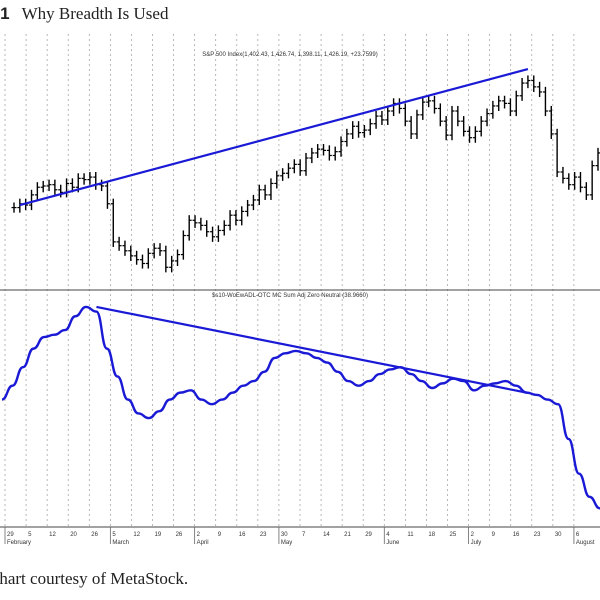 The width and height of the screenshot is (600, 600). What do you see at coordinates (494, 535) in the screenshot?
I see `x-tick-label: 9` at bounding box center [494, 535].